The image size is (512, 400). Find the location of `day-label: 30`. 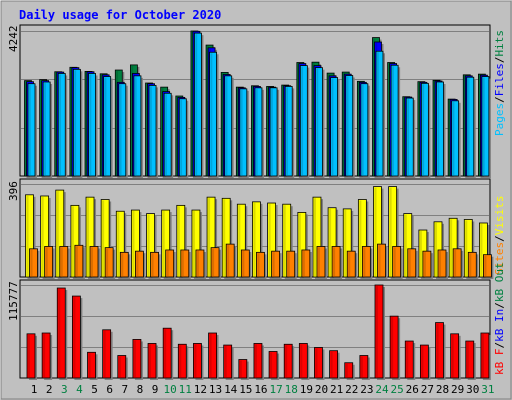

day-label: 30 is located at coordinates (472, 389).